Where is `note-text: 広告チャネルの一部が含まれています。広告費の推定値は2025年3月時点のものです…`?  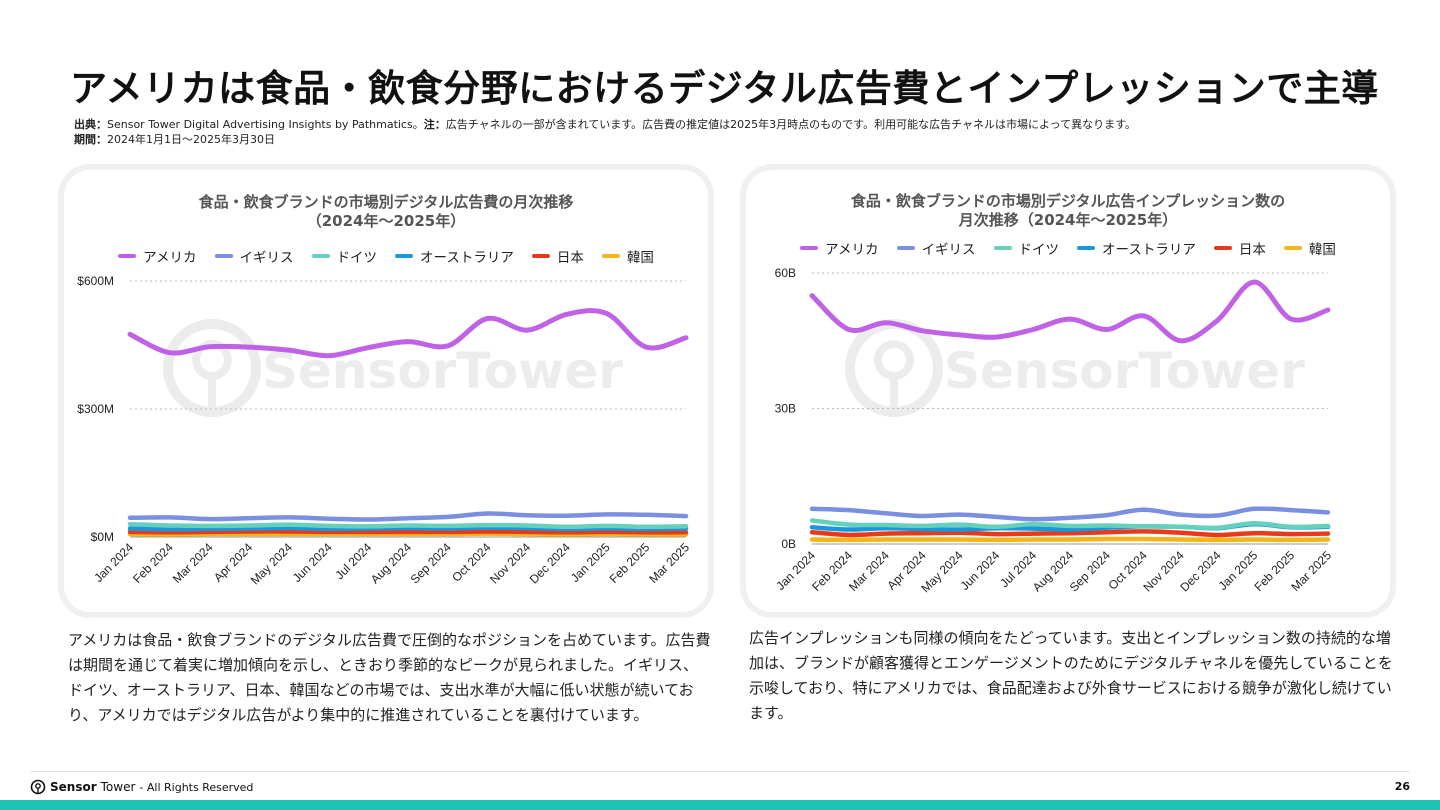
note-text: 広告チャネルの一部が含まれています。広告費の推定値は2025年3月時点のものです… is located at coordinates (790, 124).